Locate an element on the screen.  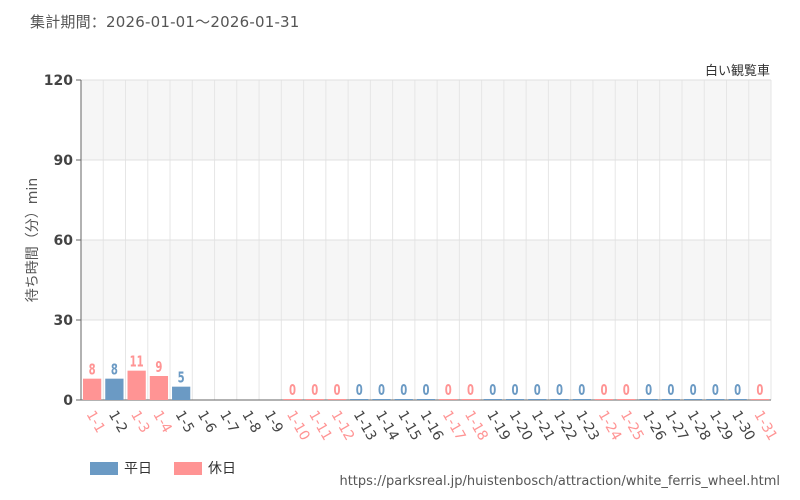
x-tick-label-1-4: 1-4 is located at coordinates (161, 422).